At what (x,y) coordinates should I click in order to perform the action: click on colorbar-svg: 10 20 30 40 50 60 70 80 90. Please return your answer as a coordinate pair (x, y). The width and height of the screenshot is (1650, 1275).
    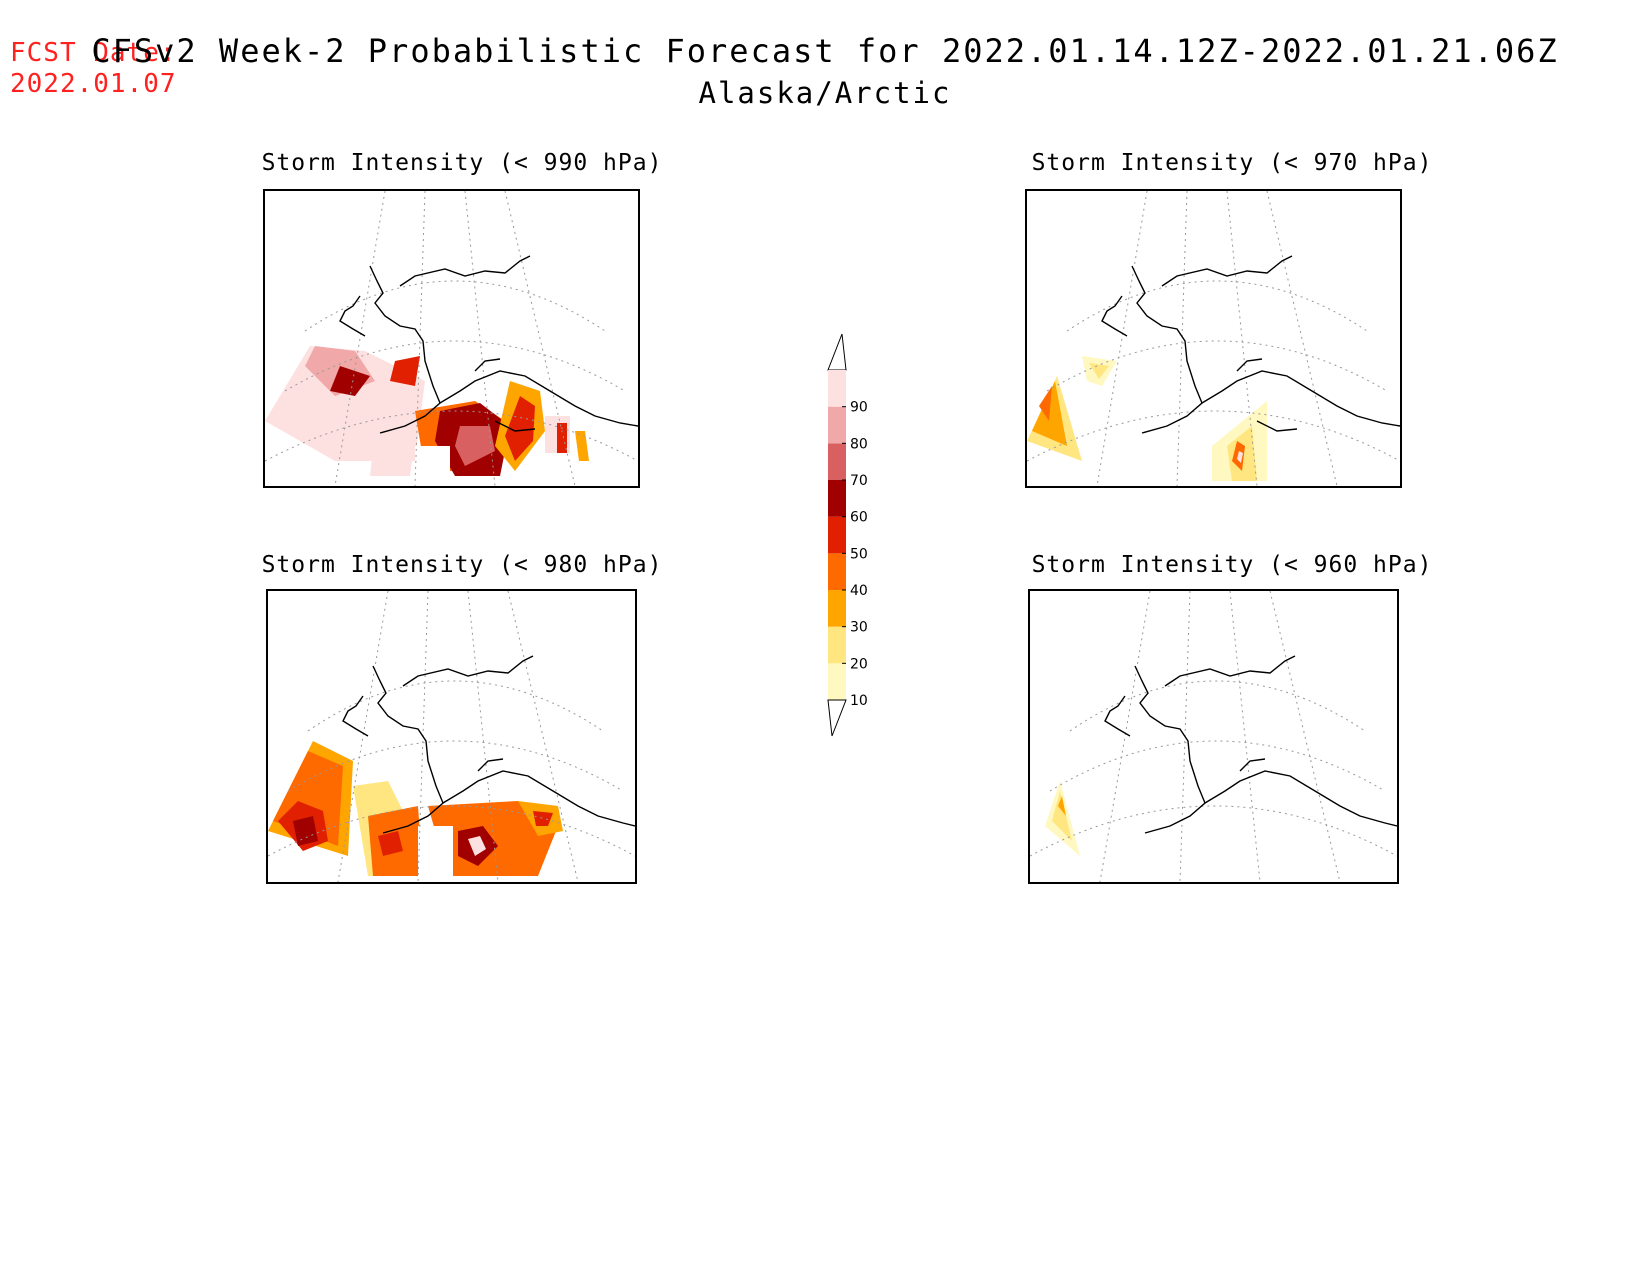
    Looking at the image, I should click on (847, 535).